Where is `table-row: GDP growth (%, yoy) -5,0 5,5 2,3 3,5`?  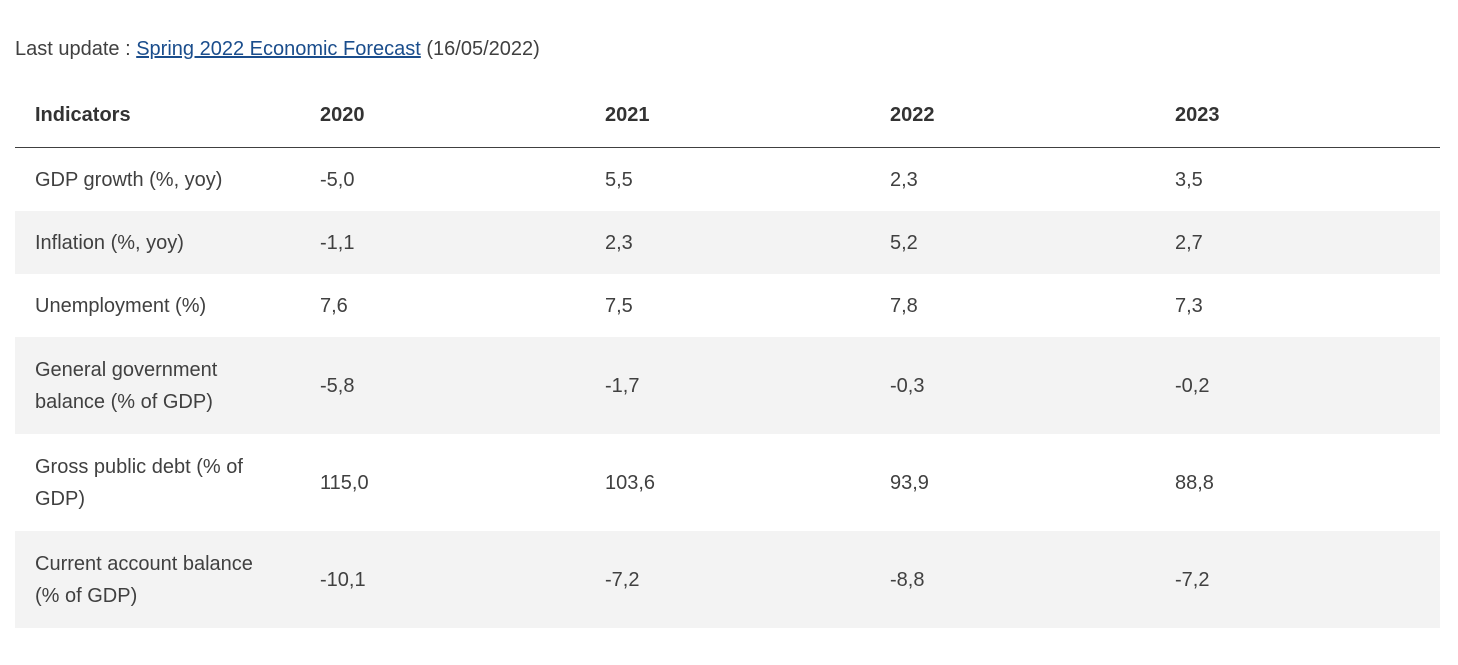 table-row: GDP growth (%, yoy) -5,0 5,5 2,3 3,5 is located at coordinates (727, 180).